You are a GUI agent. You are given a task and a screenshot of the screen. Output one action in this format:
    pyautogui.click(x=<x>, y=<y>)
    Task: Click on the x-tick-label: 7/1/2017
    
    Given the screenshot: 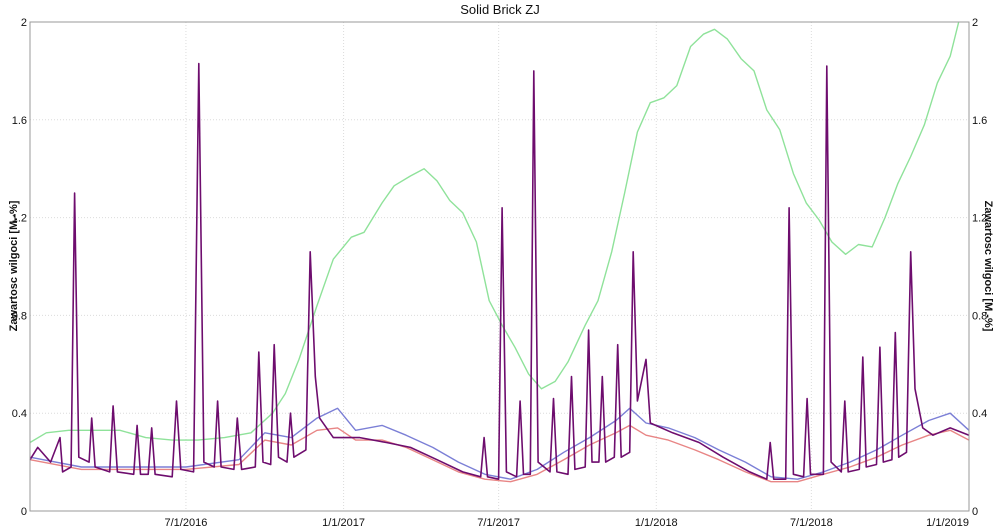 What is the action you would take?
    pyautogui.click(x=498, y=523)
    